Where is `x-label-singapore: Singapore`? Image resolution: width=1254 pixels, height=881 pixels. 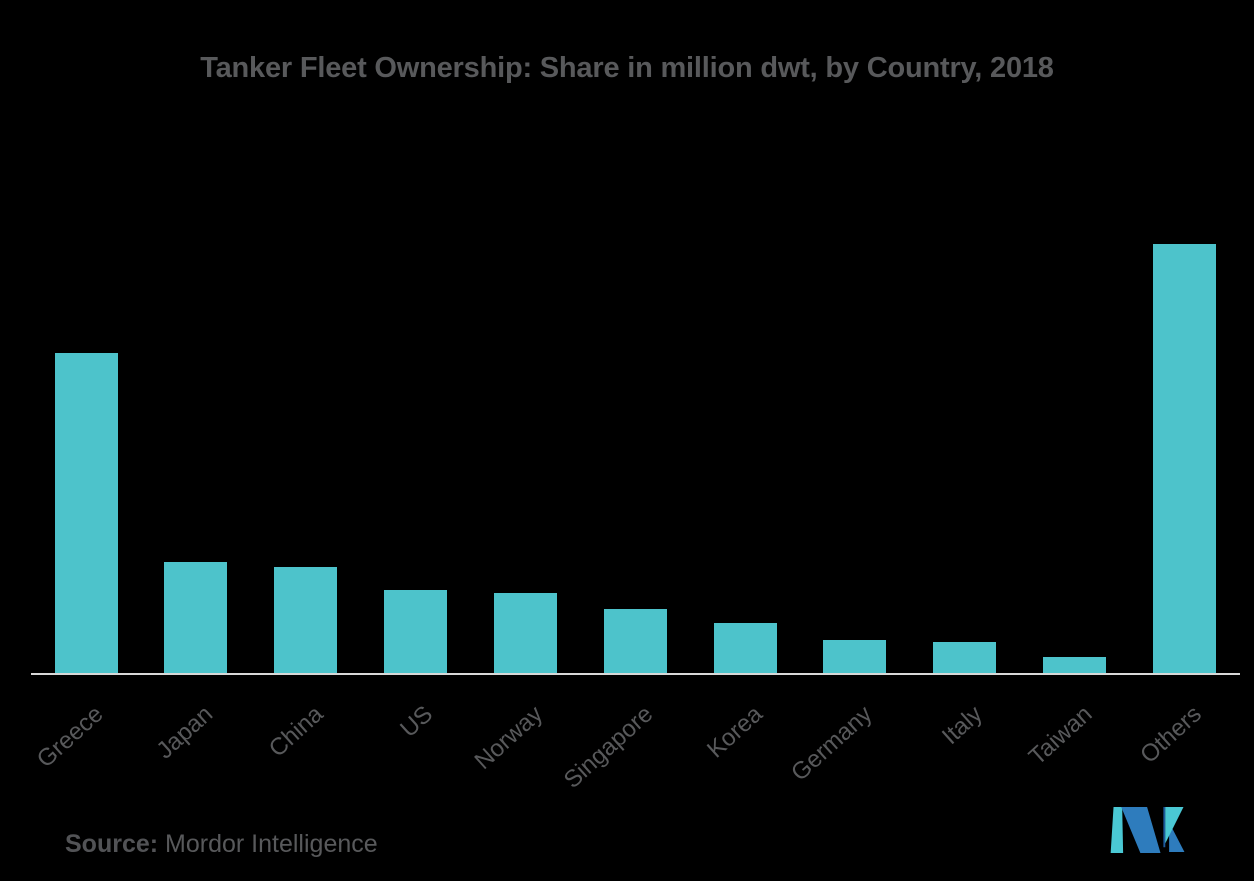
x-label-singapore: Singapore is located at coordinates (608, 747).